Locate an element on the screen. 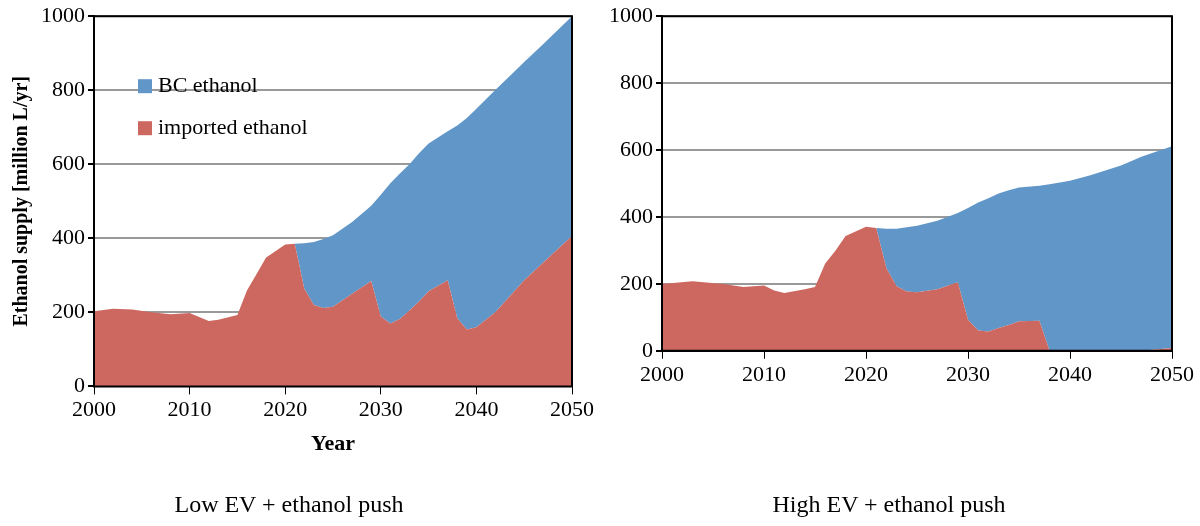 The image size is (1200, 526). legend-label: imported ethanol is located at coordinates (233, 126).